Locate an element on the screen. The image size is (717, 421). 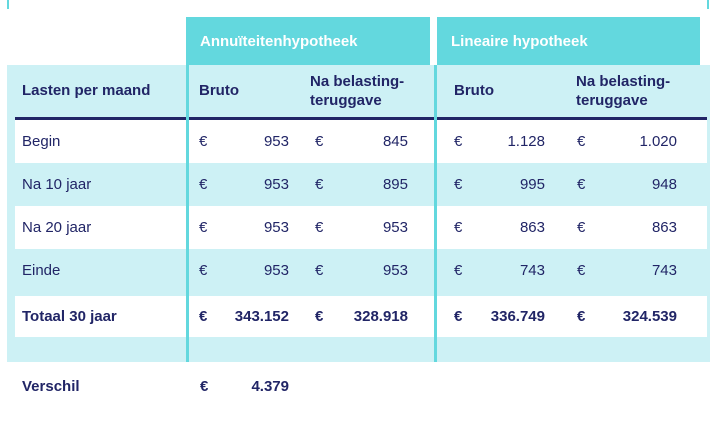
verschil-value: 4.379 is located at coordinates (270, 386).